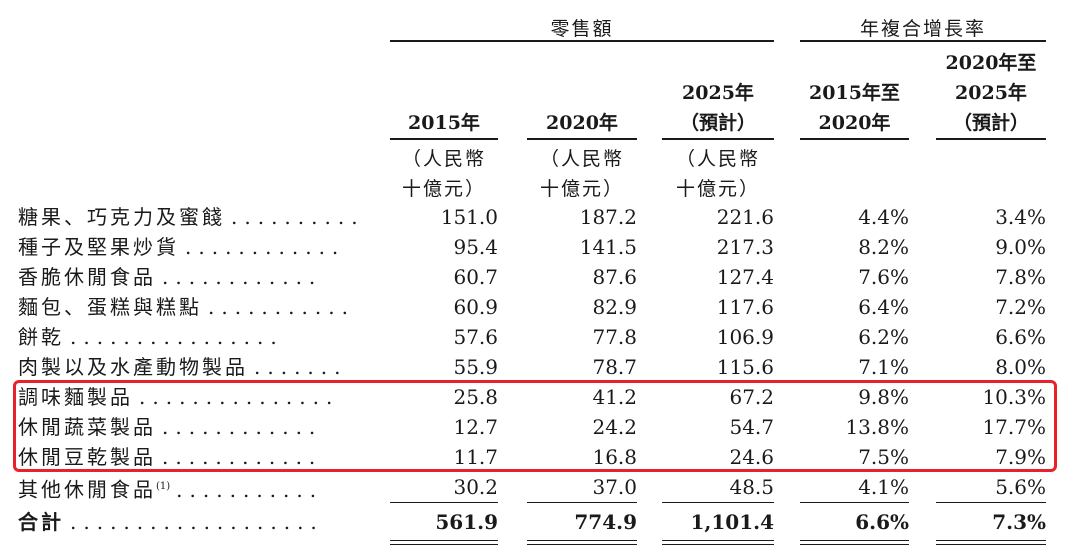 The width and height of the screenshot is (1081, 560). I want to click on cell-cagr-2020-2025: 9.0%, so click(1020, 247).